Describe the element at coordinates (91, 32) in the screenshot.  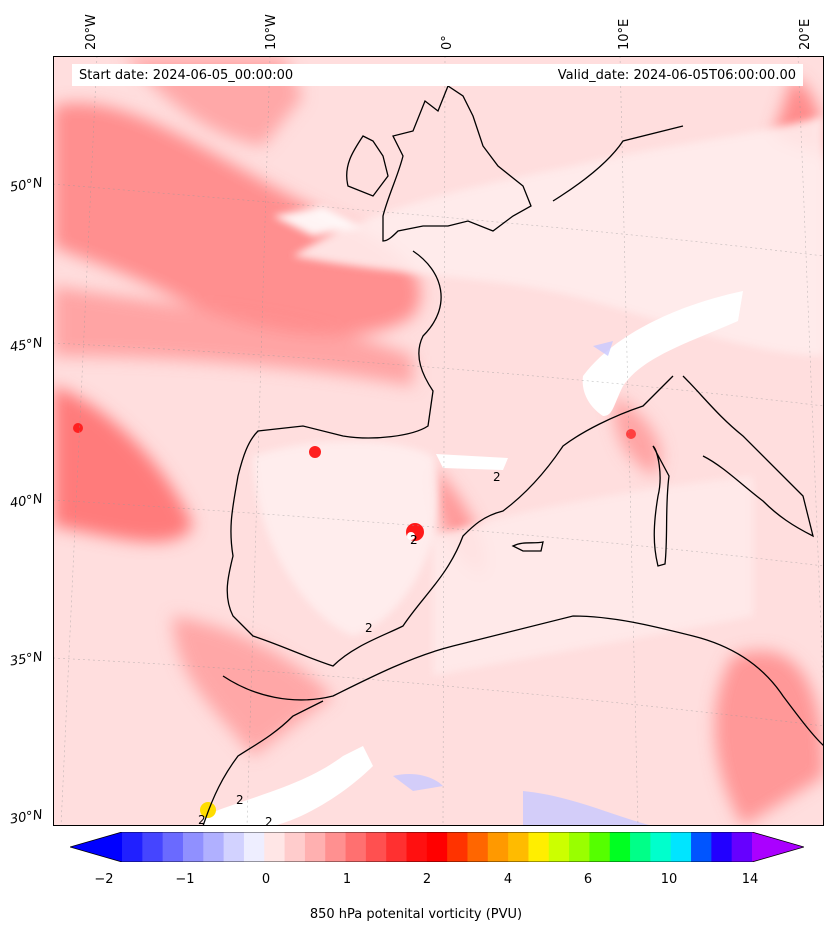
I see `lon-label-20w: 20°W` at that location.